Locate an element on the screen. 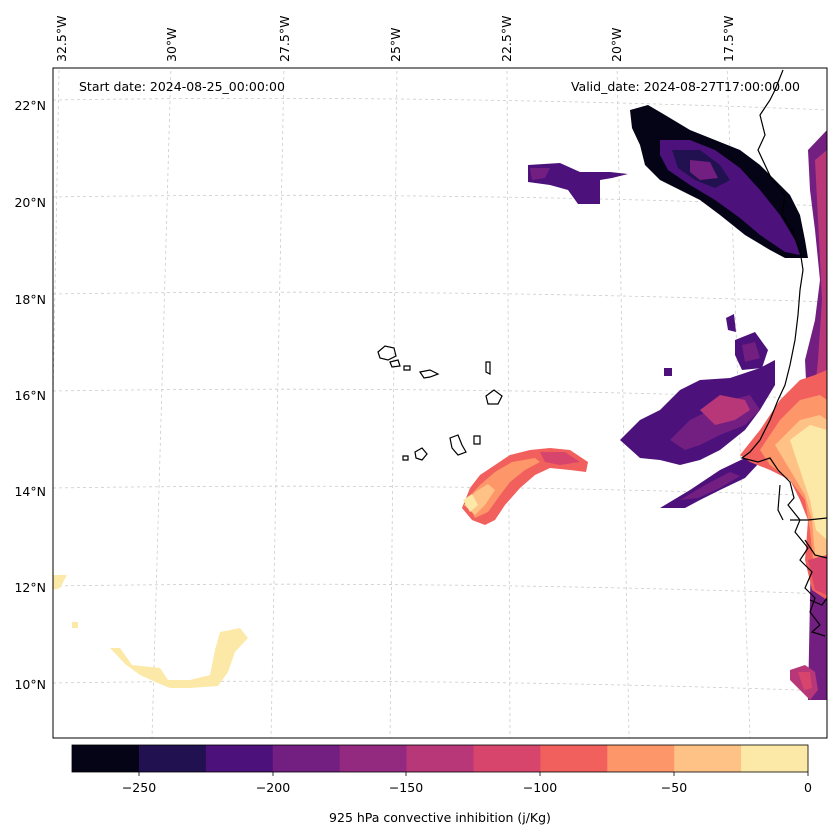 This screenshot has height=836, width=837. meridian-27-5w is located at coordinates (277, 403).